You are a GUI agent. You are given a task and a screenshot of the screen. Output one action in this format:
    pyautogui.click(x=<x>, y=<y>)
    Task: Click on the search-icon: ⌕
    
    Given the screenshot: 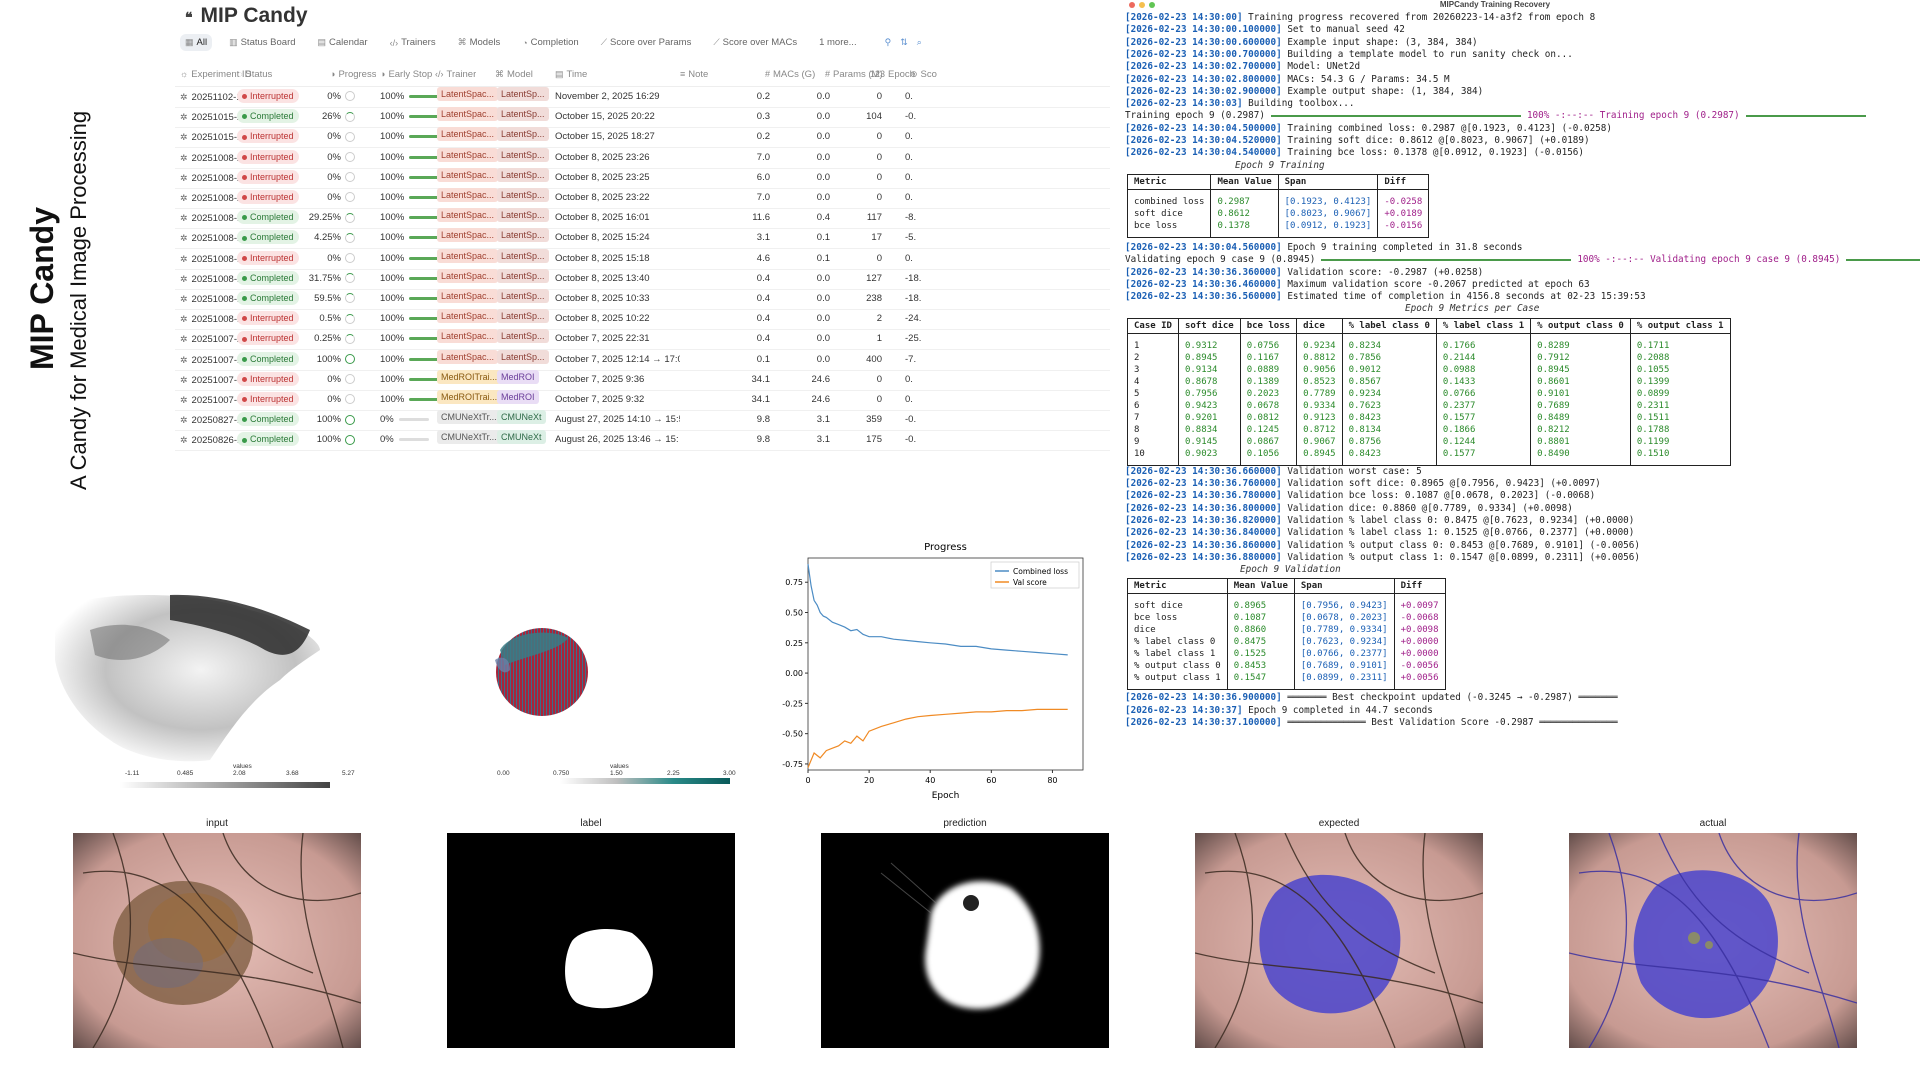 What is the action you would take?
    pyautogui.click(x=919, y=42)
    